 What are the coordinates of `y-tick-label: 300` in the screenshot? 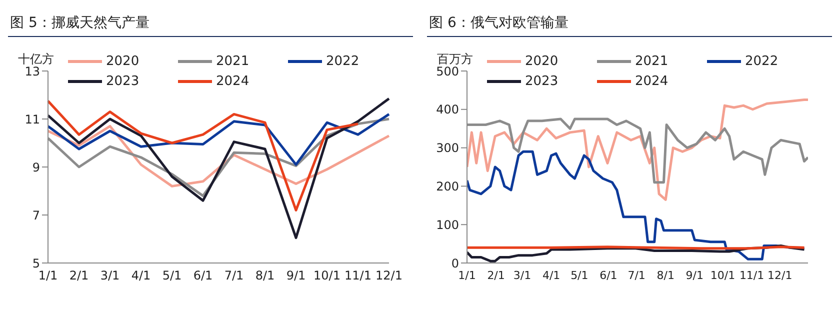 It's located at (447, 148).